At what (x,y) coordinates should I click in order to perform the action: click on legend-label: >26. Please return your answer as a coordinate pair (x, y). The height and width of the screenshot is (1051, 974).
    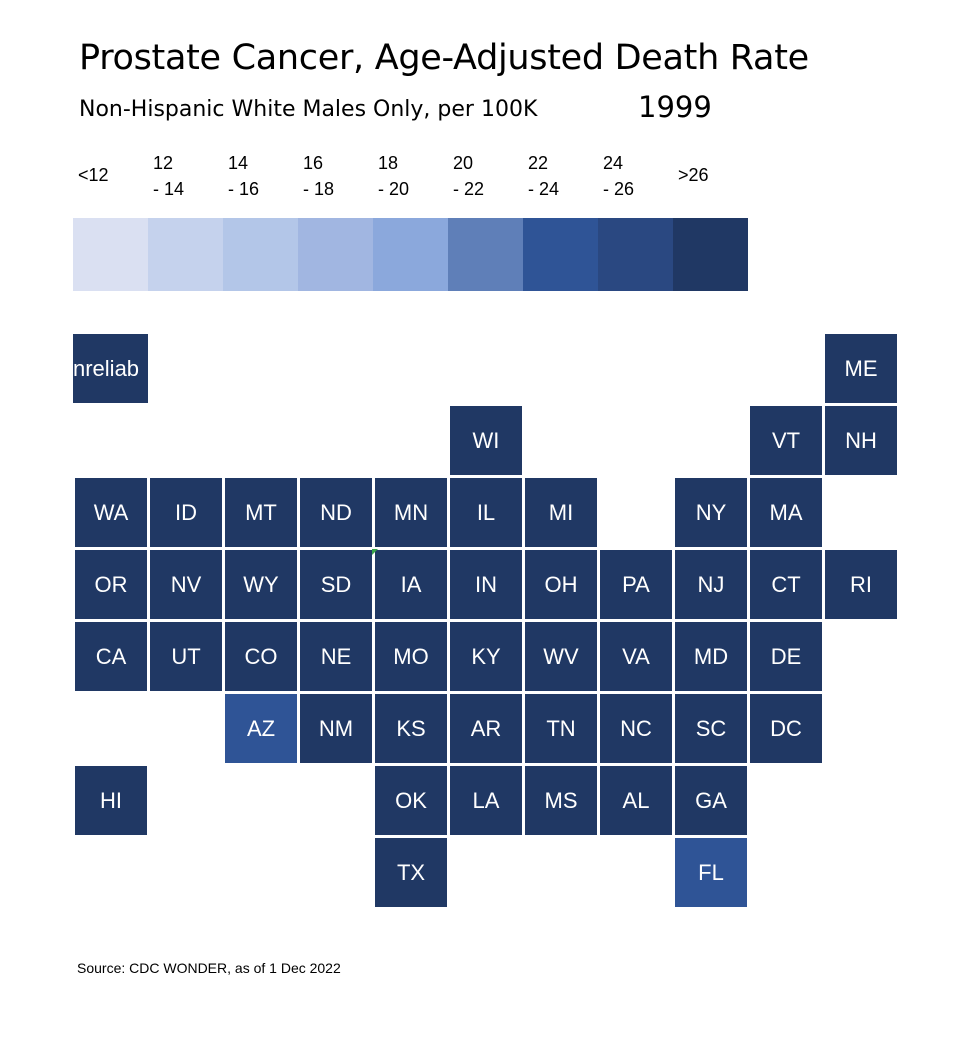
    Looking at the image, I should click on (693, 175).